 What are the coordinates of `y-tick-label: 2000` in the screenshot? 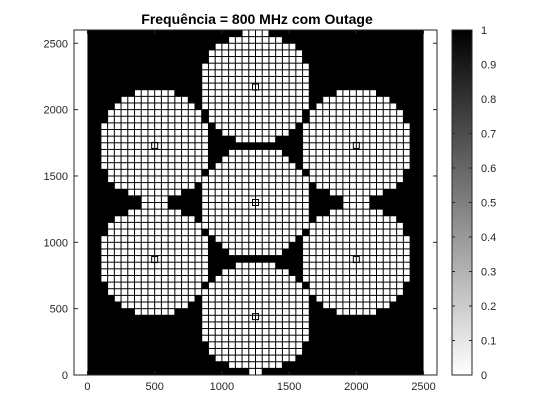 It's located at (56, 111).